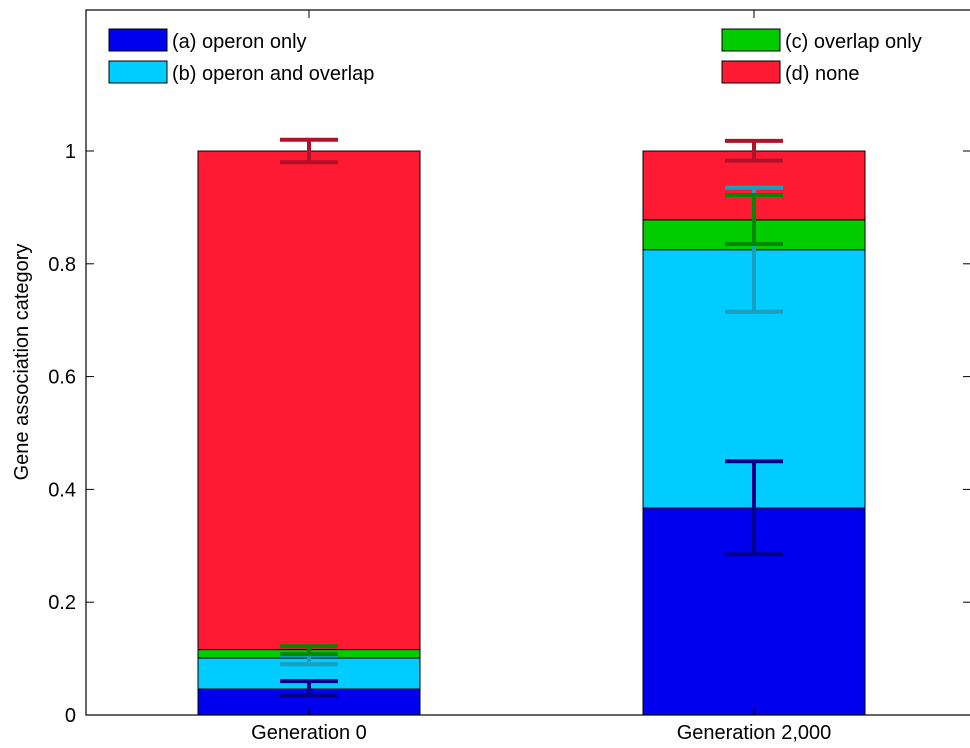 The height and width of the screenshot is (748, 970). What do you see at coordinates (62, 265) in the screenshot?
I see `y-tick-label: 0.8` at bounding box center [62, 265].